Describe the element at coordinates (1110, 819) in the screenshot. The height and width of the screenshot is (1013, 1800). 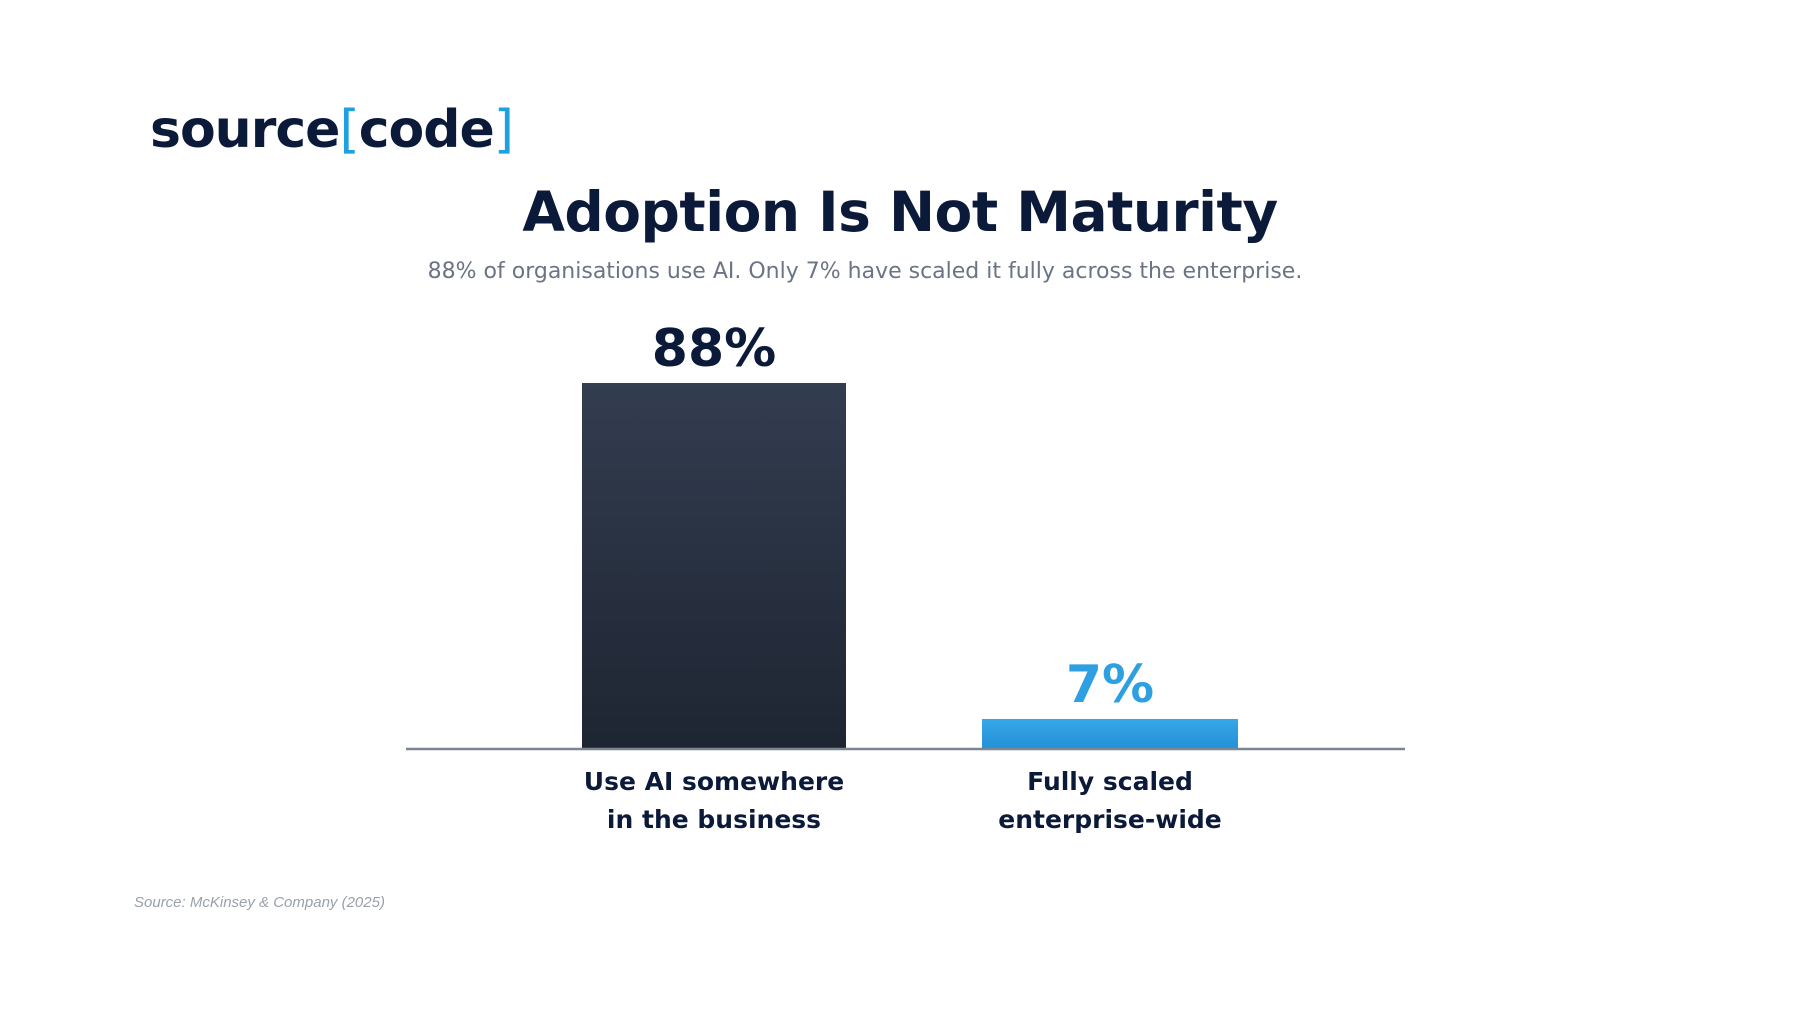
I see `category-label-2-line-2: enterprise-wide` at that location.